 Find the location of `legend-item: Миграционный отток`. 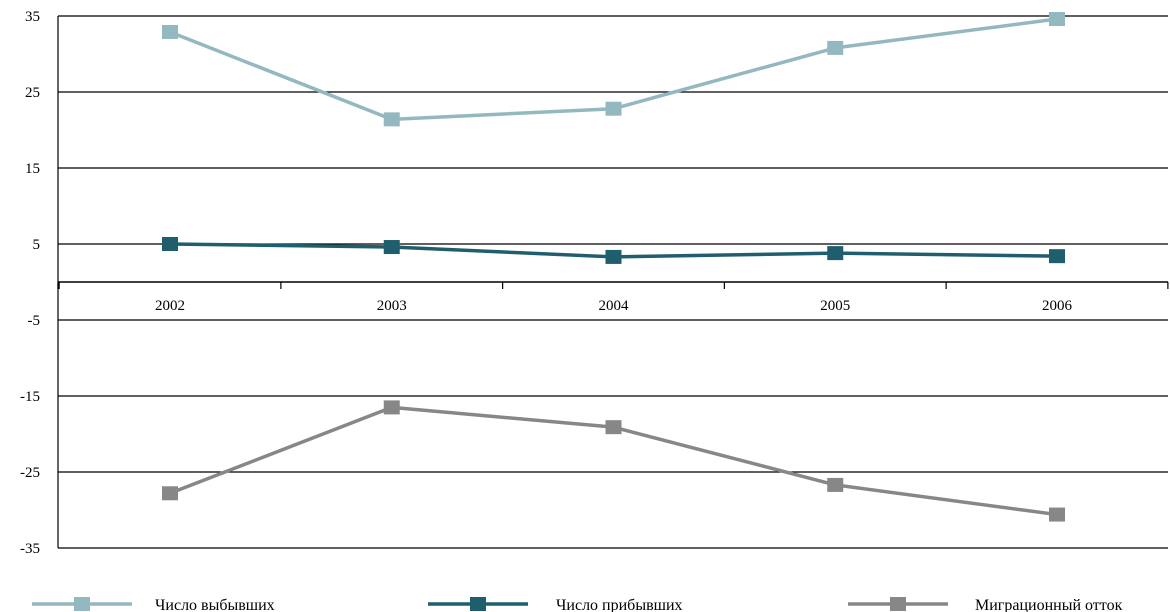

legend-item: Миграционный отток is located at coordinates (985, 604).